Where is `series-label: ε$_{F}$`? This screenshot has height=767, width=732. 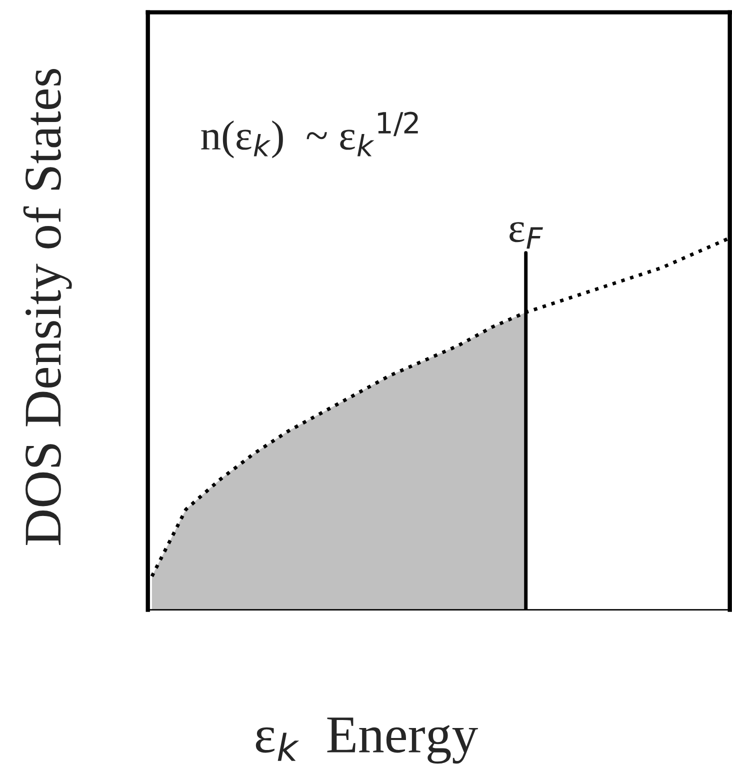
series-label: ε$_{F}$ is located at coordinates (526, 235).